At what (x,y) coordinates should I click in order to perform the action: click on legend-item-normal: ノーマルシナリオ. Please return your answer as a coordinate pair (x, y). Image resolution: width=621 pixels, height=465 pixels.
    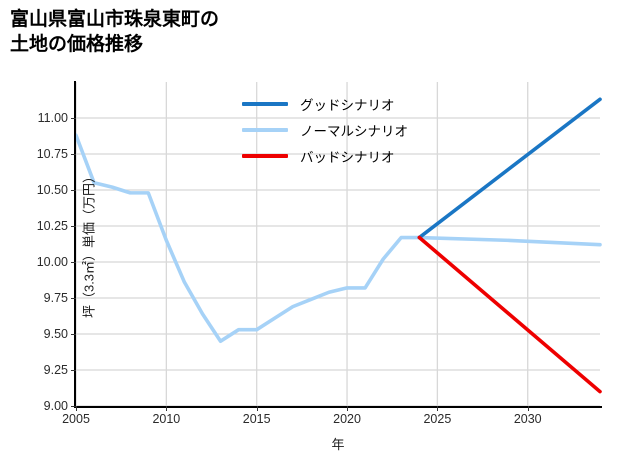
    Looking at the image, I should click on (367, 130).